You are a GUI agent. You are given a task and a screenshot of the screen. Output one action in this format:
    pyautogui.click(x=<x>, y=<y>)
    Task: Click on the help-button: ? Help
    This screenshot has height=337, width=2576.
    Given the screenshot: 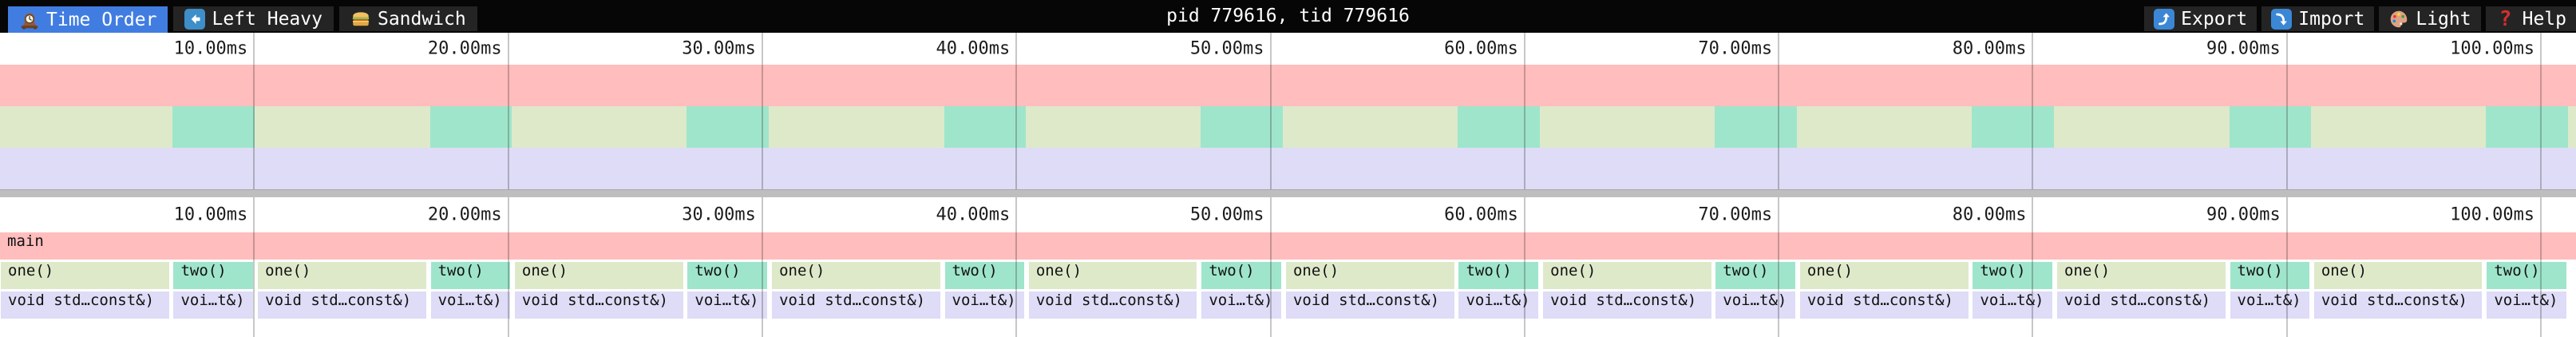 What is the action you would take?
    pyautogui.click(x=2531, y=18)
    